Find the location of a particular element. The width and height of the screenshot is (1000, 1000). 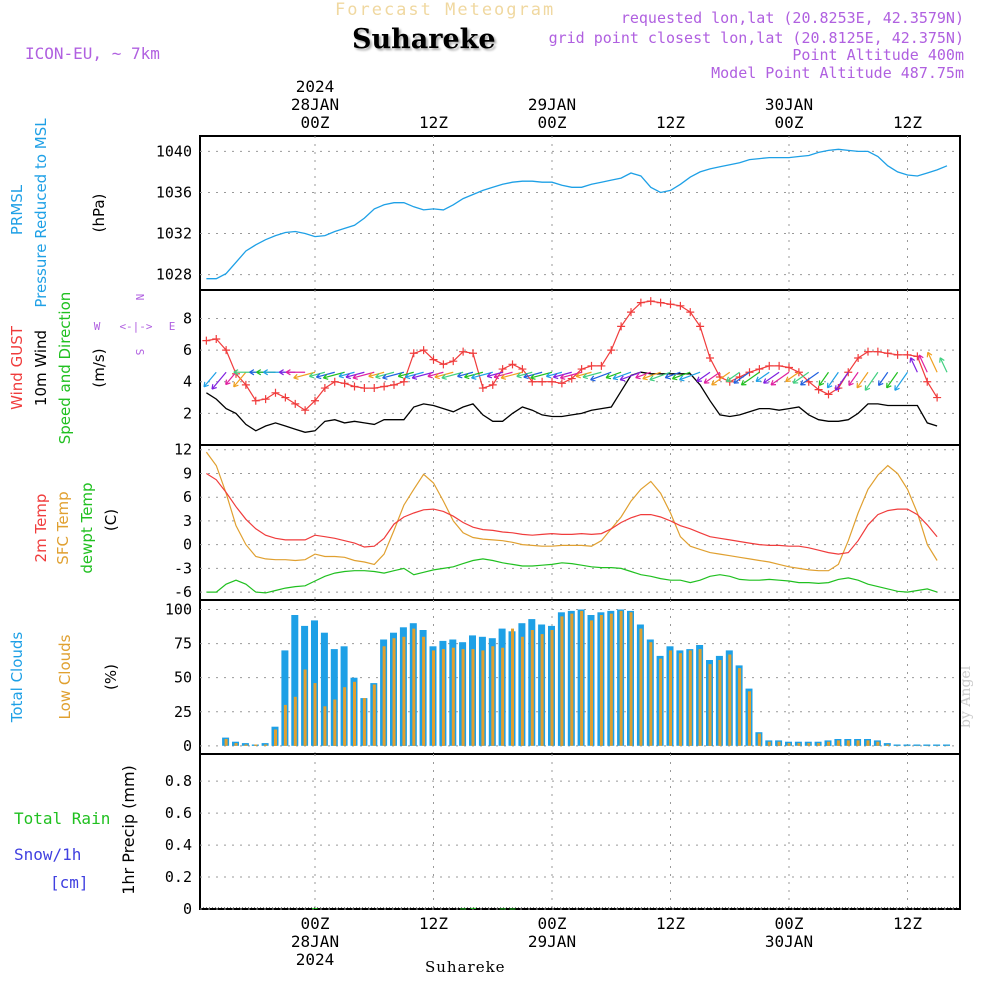

y-tick-label: 0.8 is located at coordinates (178, 781).